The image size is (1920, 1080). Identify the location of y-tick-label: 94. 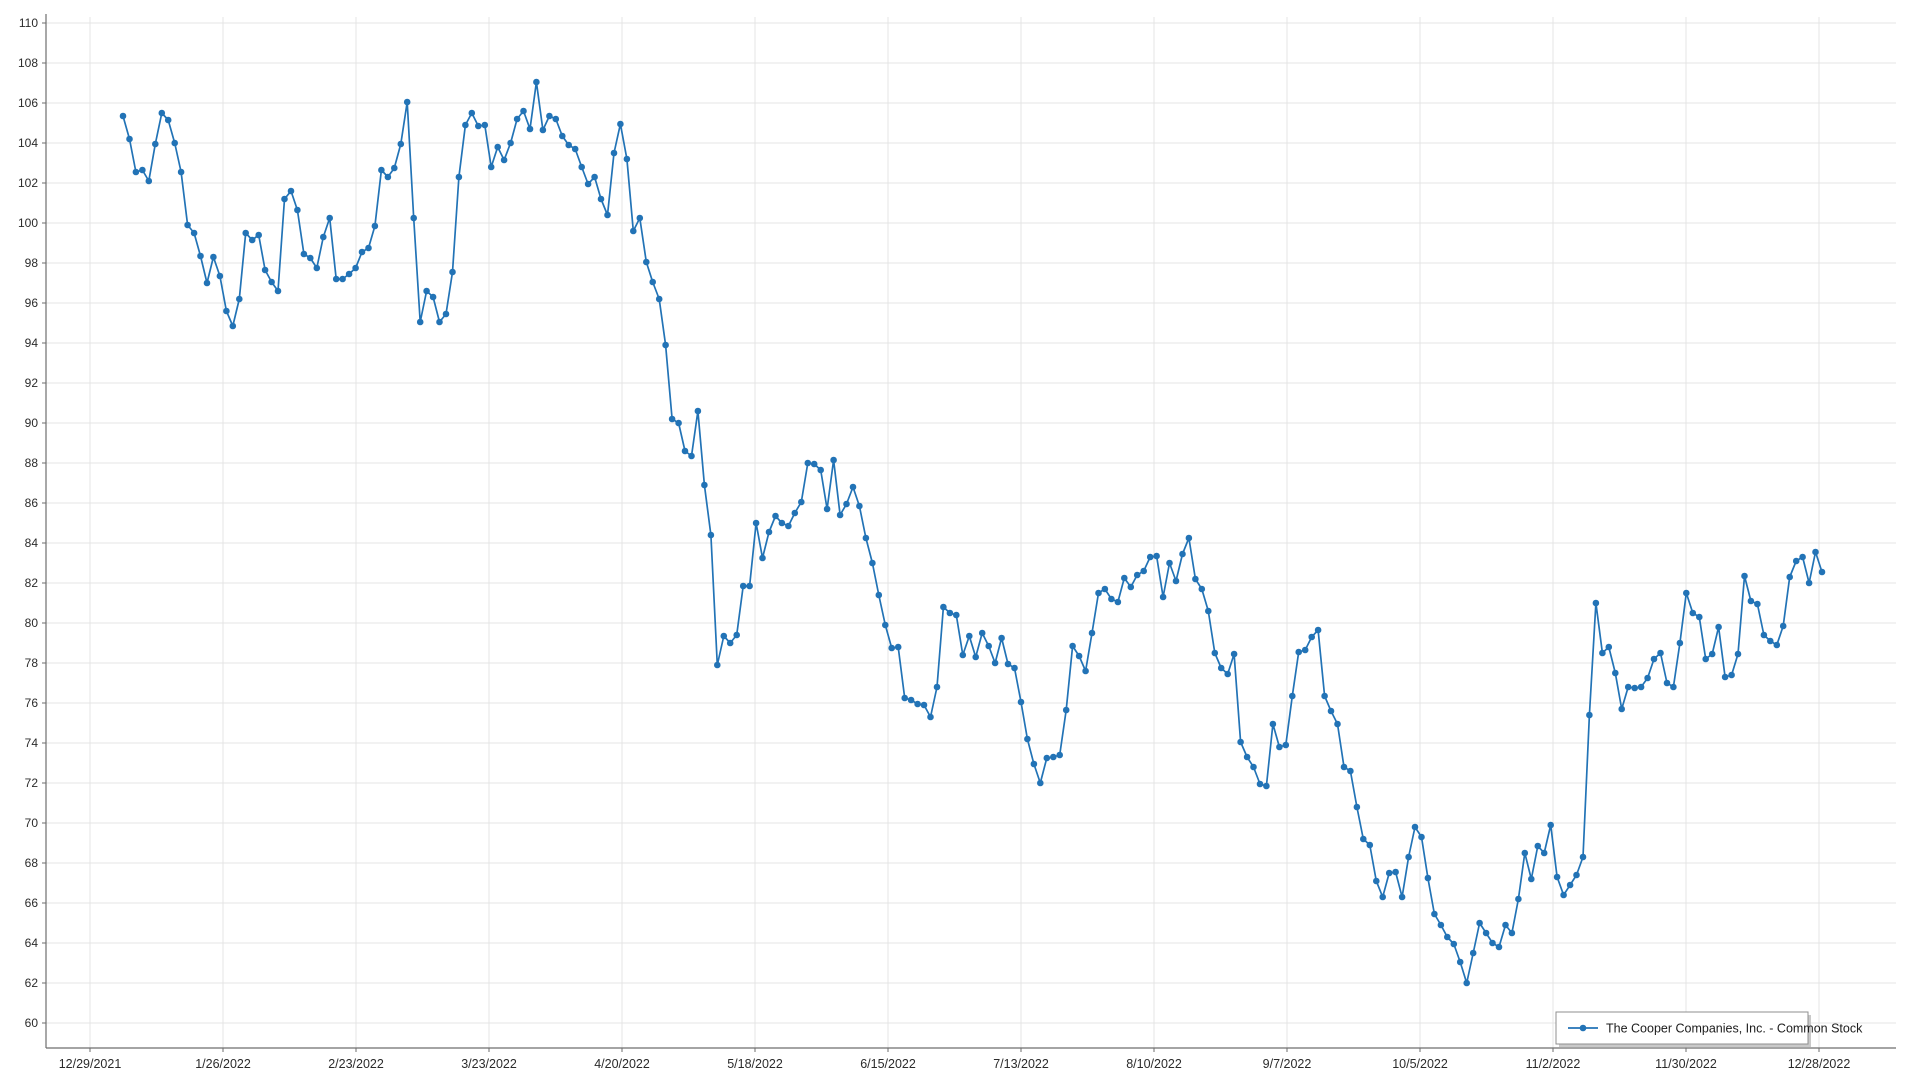
(32, 343).